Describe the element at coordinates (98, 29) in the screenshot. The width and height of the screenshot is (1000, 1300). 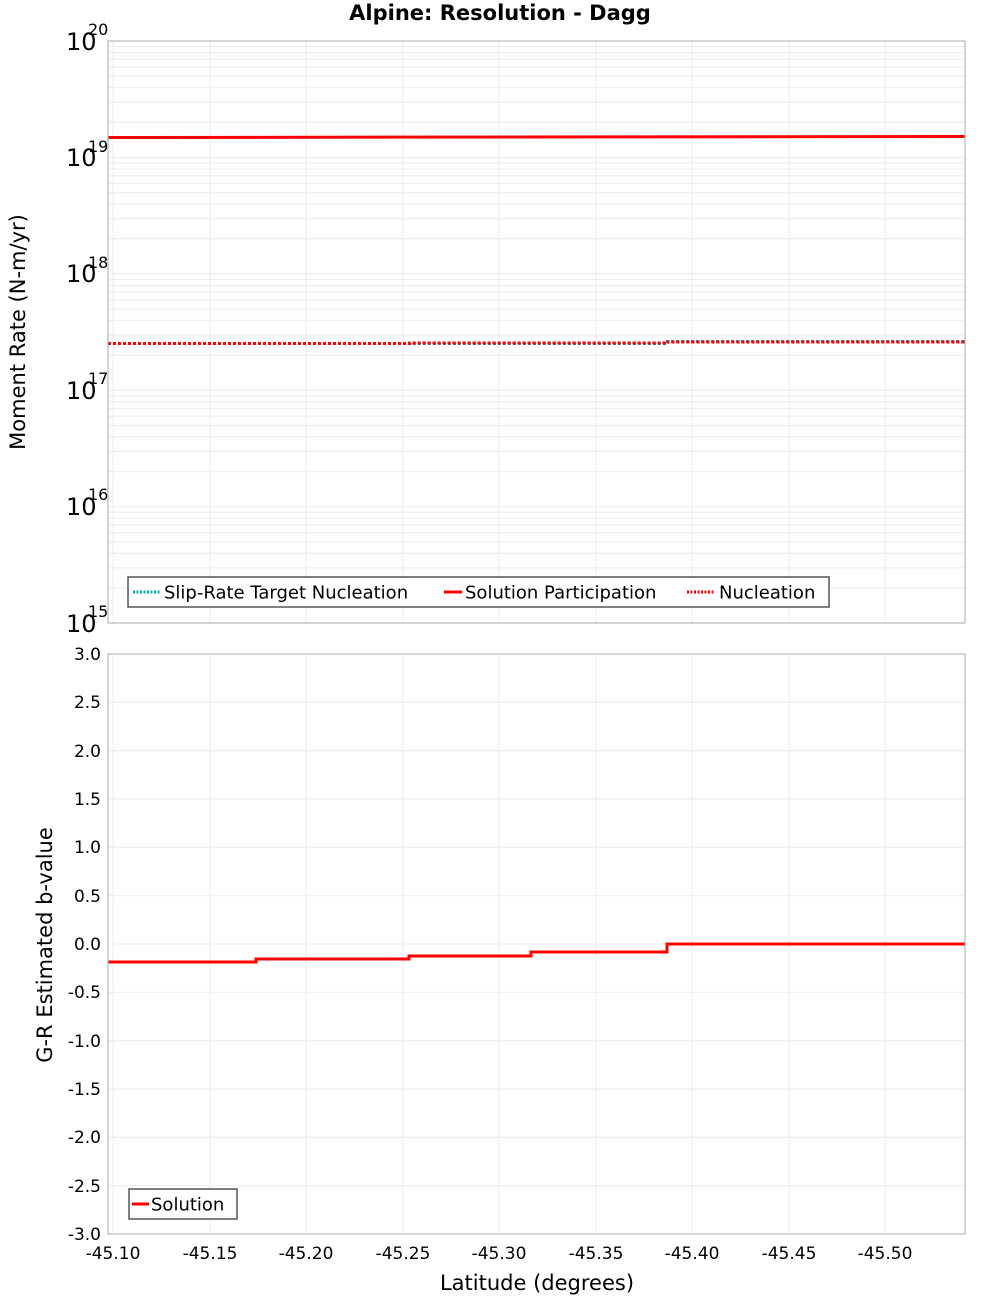
I see `ytick-exp: 20` at that location.